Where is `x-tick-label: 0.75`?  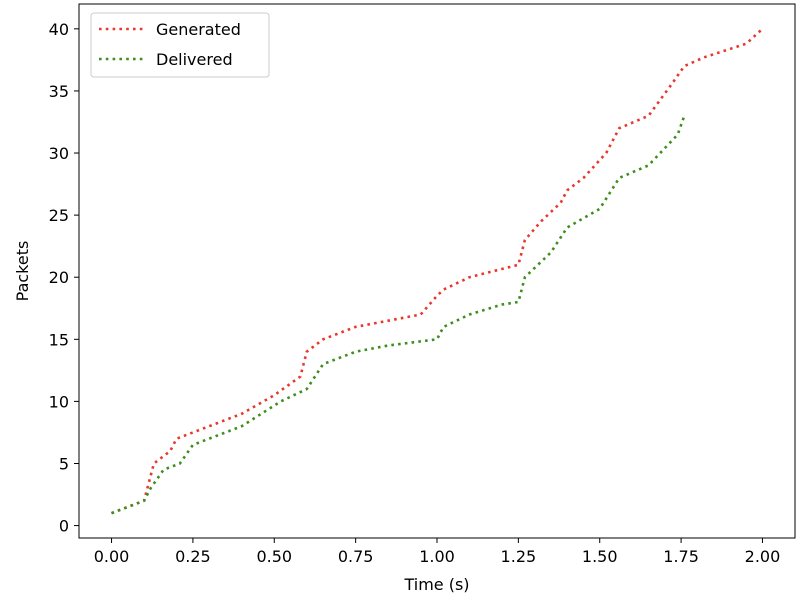 x-tick-label: 0.75 is located at coordinates (356, 556).